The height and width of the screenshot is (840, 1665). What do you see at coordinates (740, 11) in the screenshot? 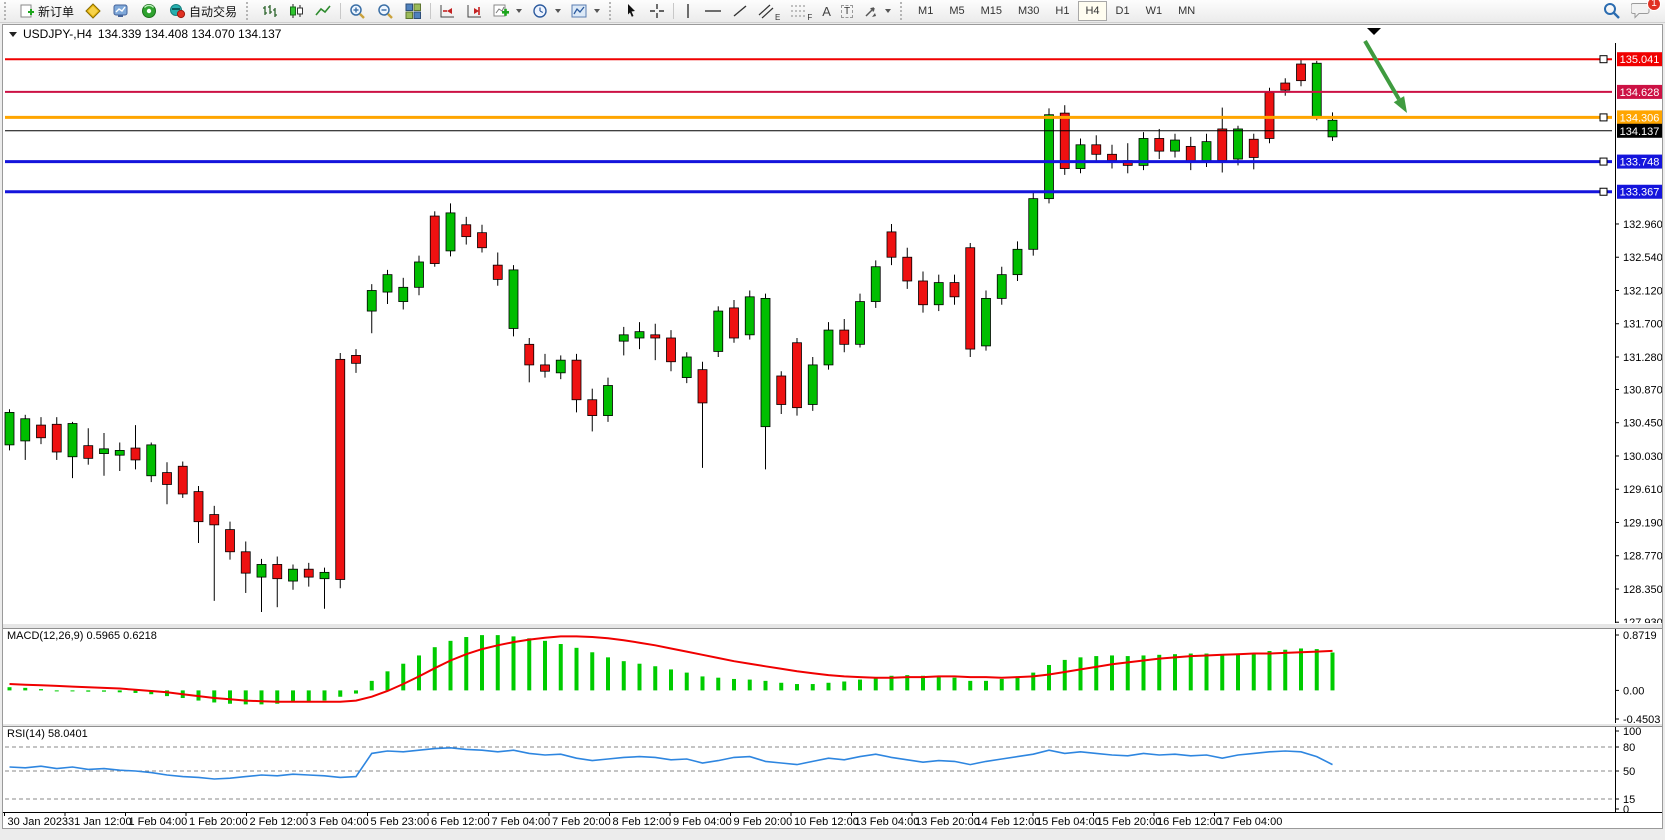
I see `trendline-button` at bounding box center [740, 11].